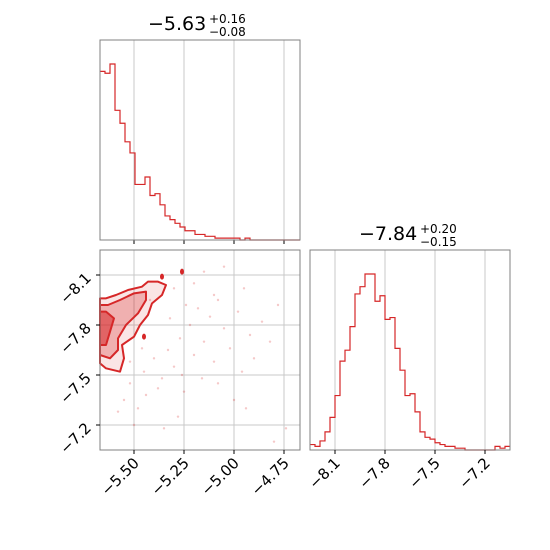 The height and width of the screenshot is (550, 550). What do you see at coordinates (123, 325) in the screenshot?
I see `contour-middle` at bounding box center [123, 325].